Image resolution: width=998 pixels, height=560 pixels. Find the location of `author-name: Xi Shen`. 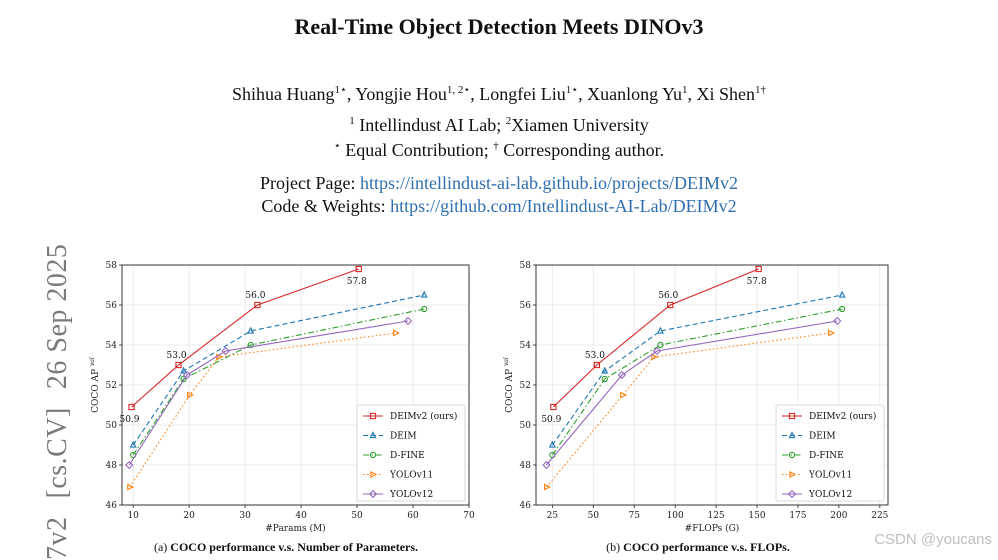

author-name: Xi Shen is located at coordinates (726, 94).